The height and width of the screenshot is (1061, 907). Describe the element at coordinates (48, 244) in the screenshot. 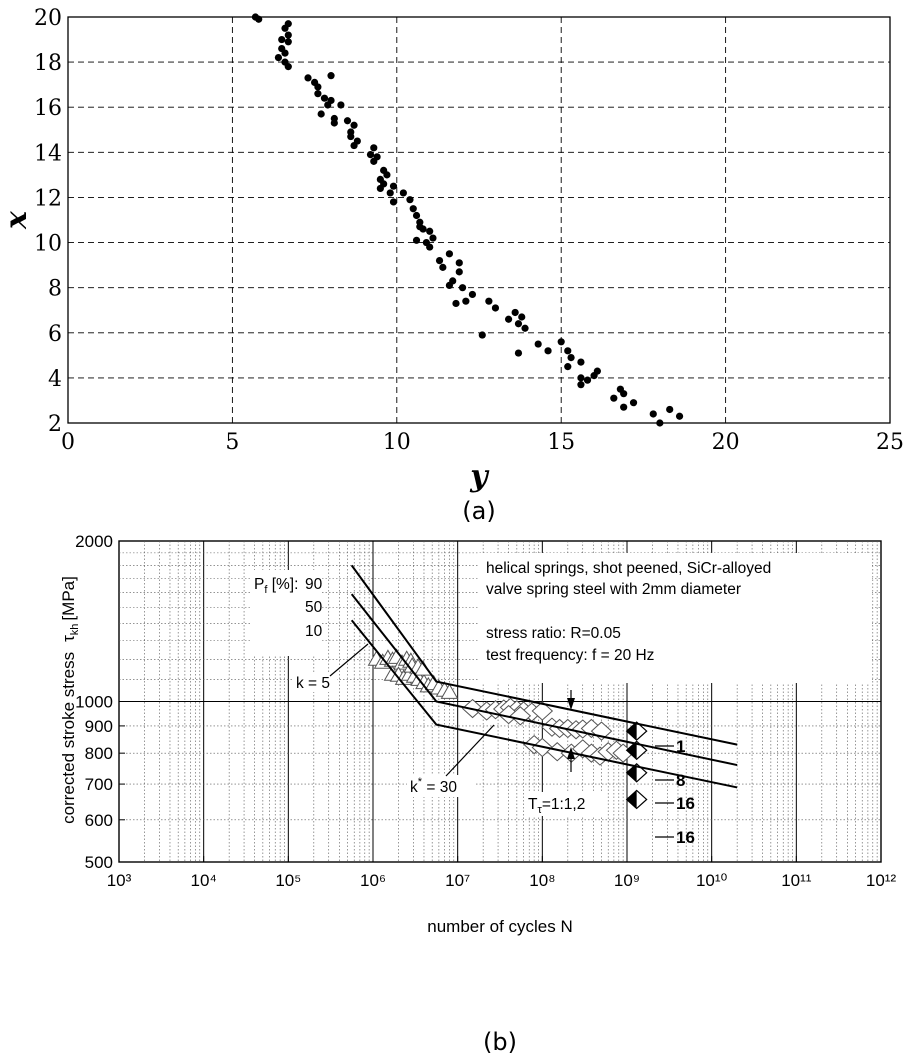

I see `panel-a-y-tick-label: 10` at that location.